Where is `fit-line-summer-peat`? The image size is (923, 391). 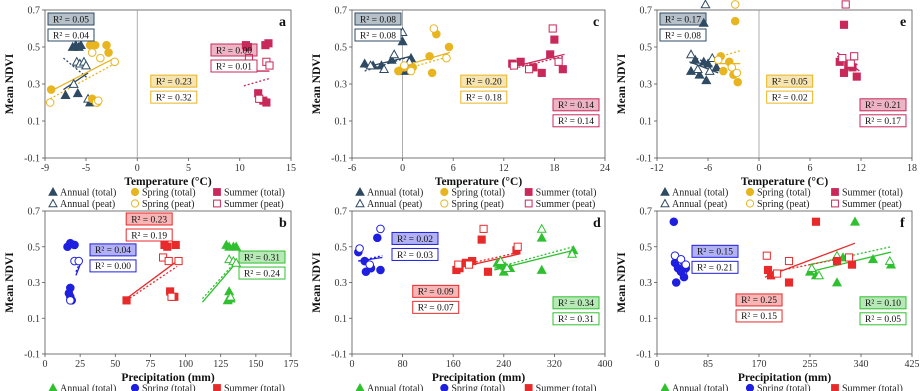
fit-line-summer-peat is located at coordinates (488, 259).